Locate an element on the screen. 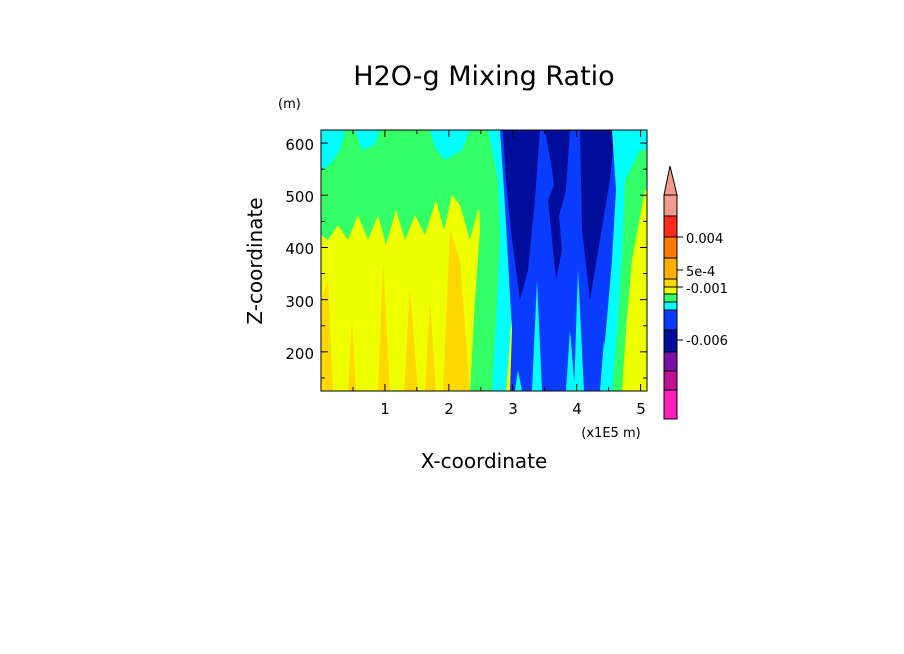  y-tick-label: 400 is located at coordinates (299, 249).